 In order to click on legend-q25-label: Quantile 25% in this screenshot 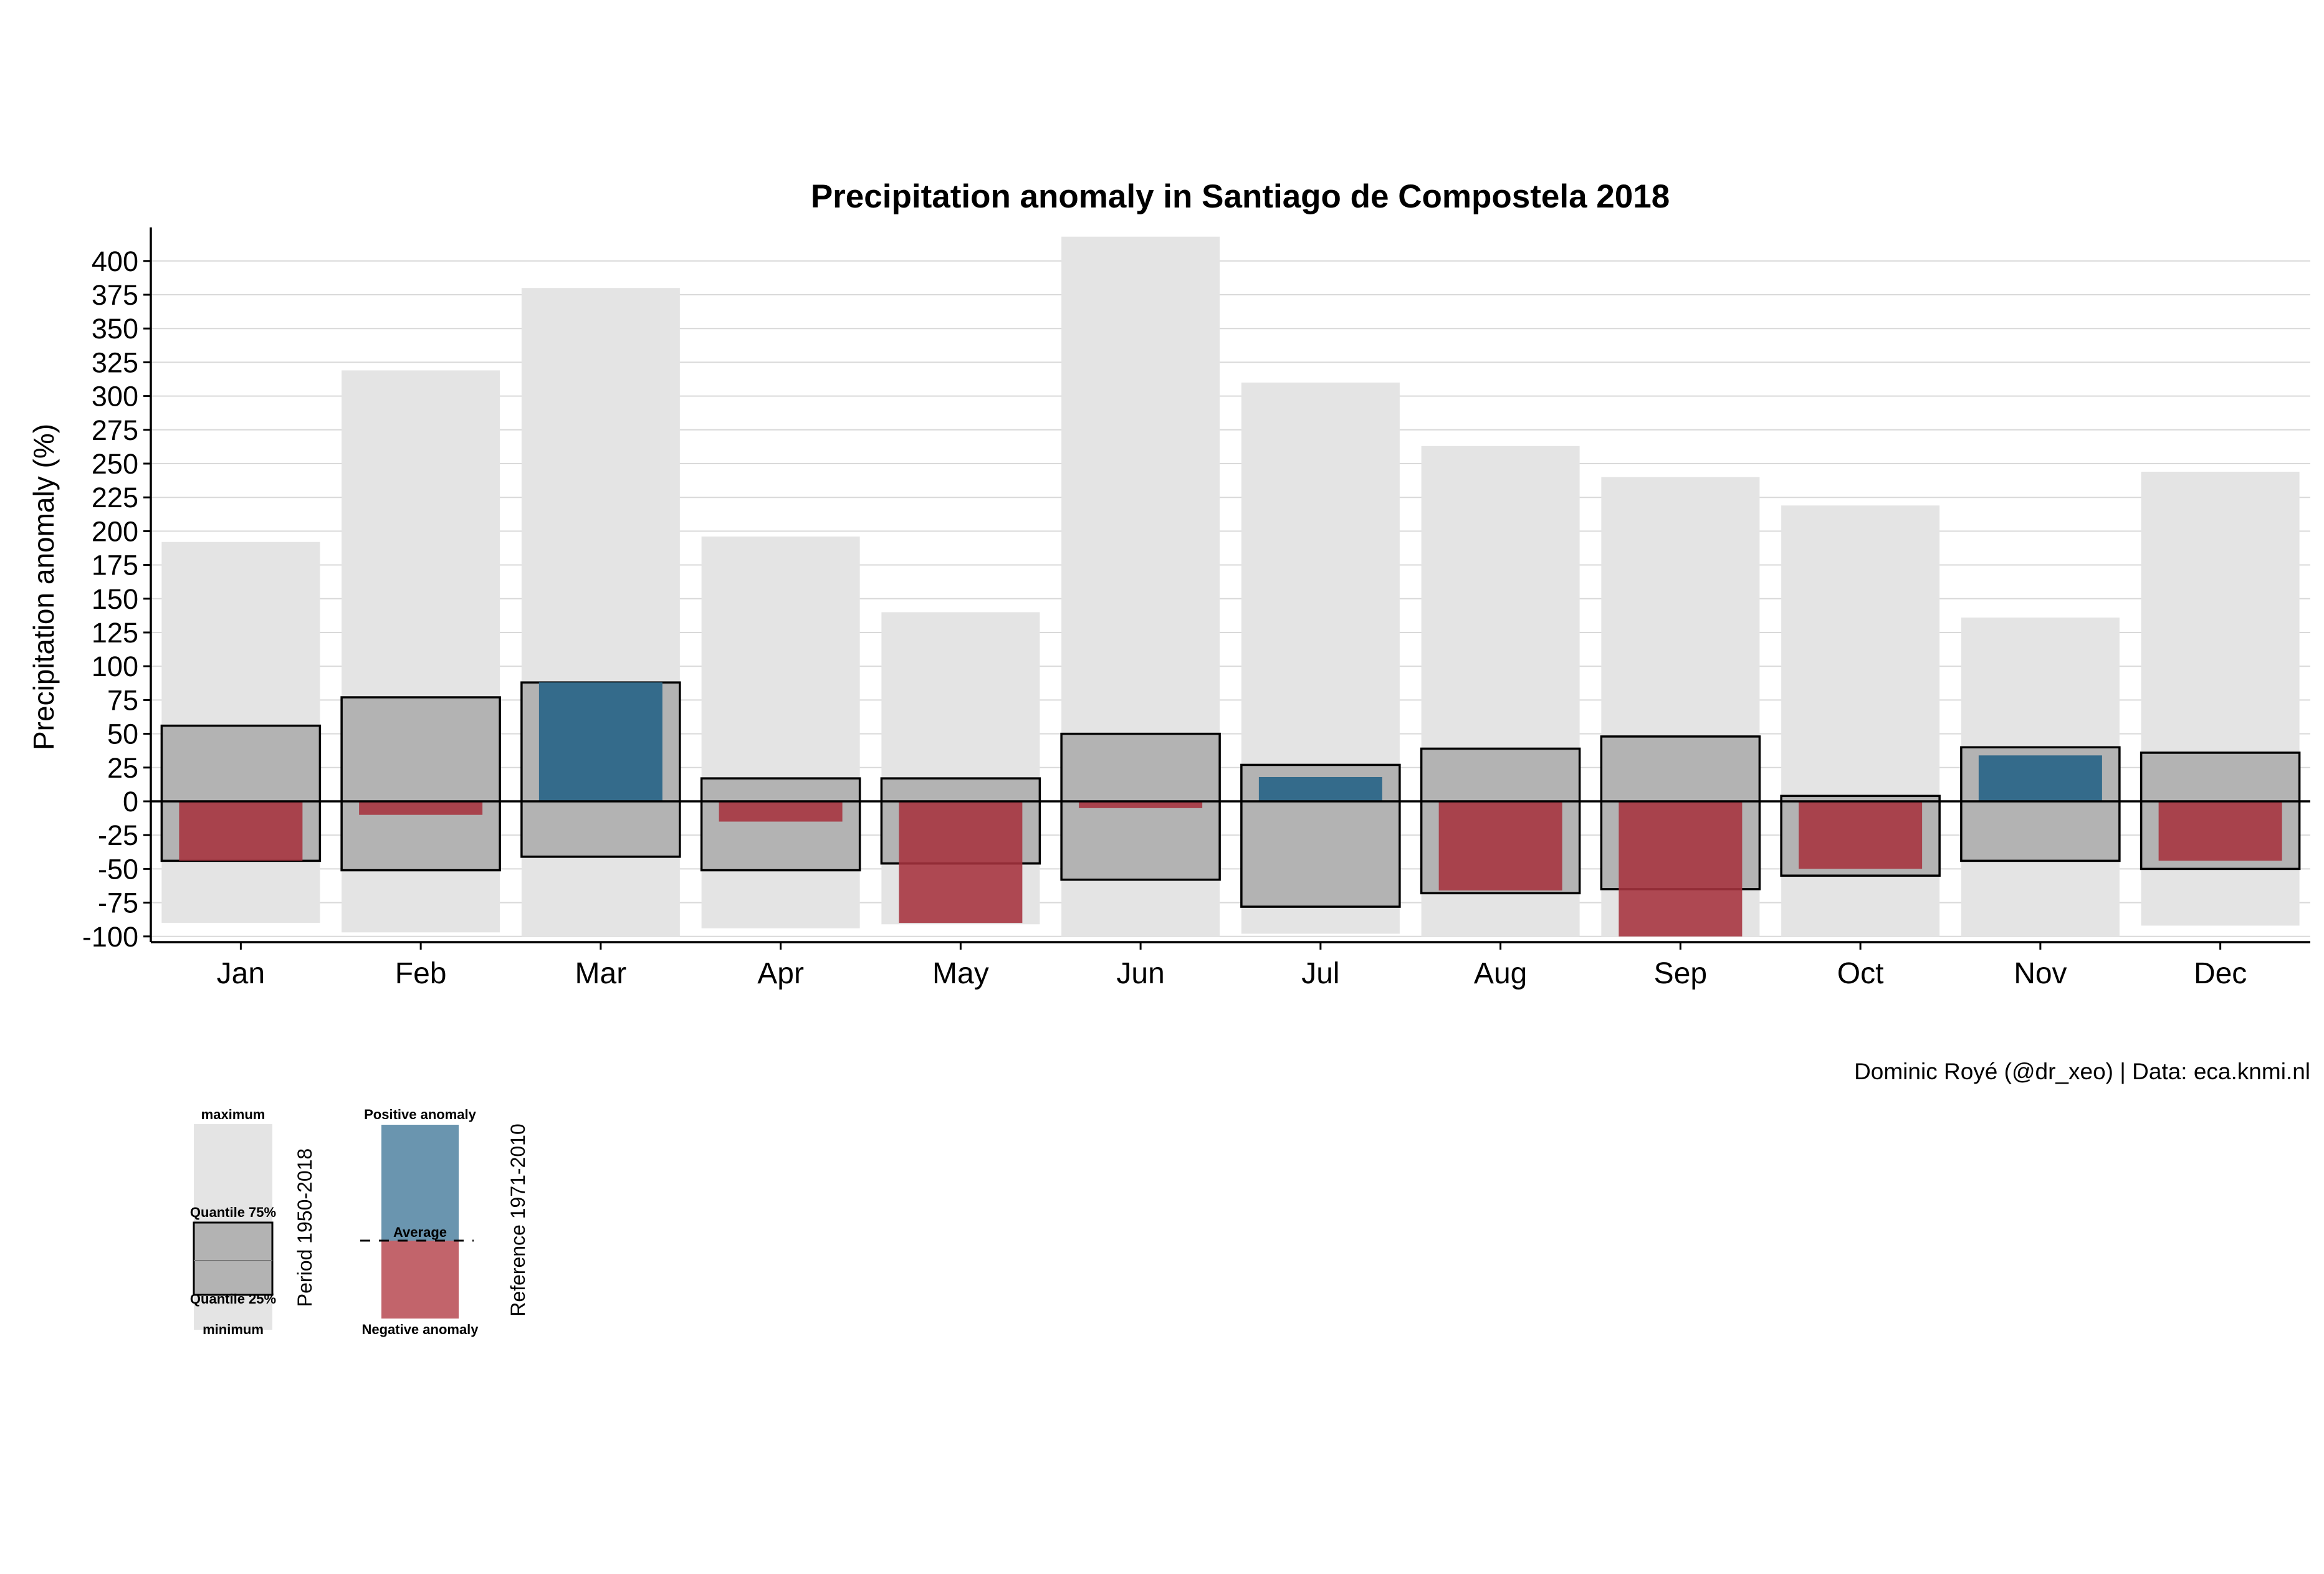, I will do `click(233, 1299)`.